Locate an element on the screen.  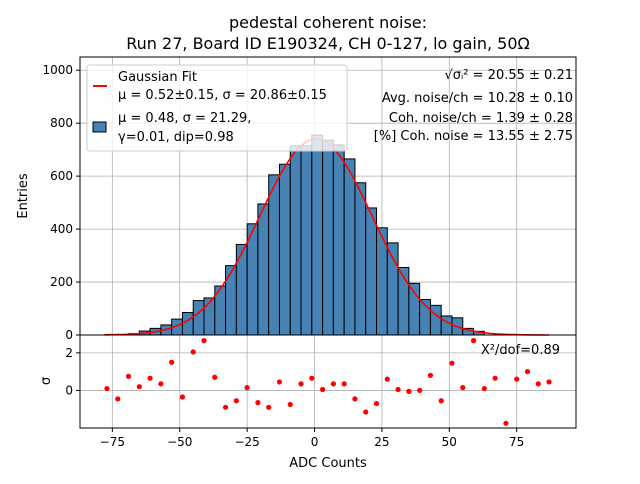
residual-y-axis-label: σ is located at coordinates (46, 381).